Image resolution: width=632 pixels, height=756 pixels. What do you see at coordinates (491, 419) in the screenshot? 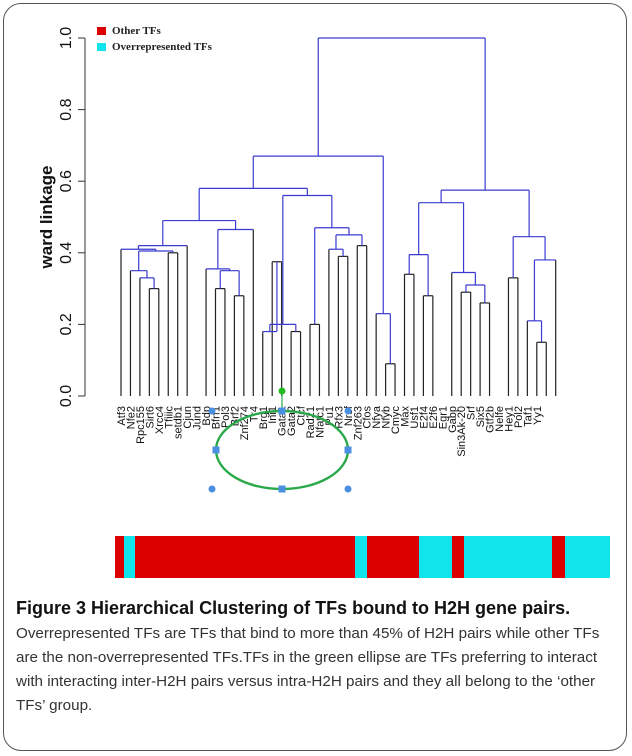
I see `leaf-label: Gtf2b` at bounding box center [491, 419].